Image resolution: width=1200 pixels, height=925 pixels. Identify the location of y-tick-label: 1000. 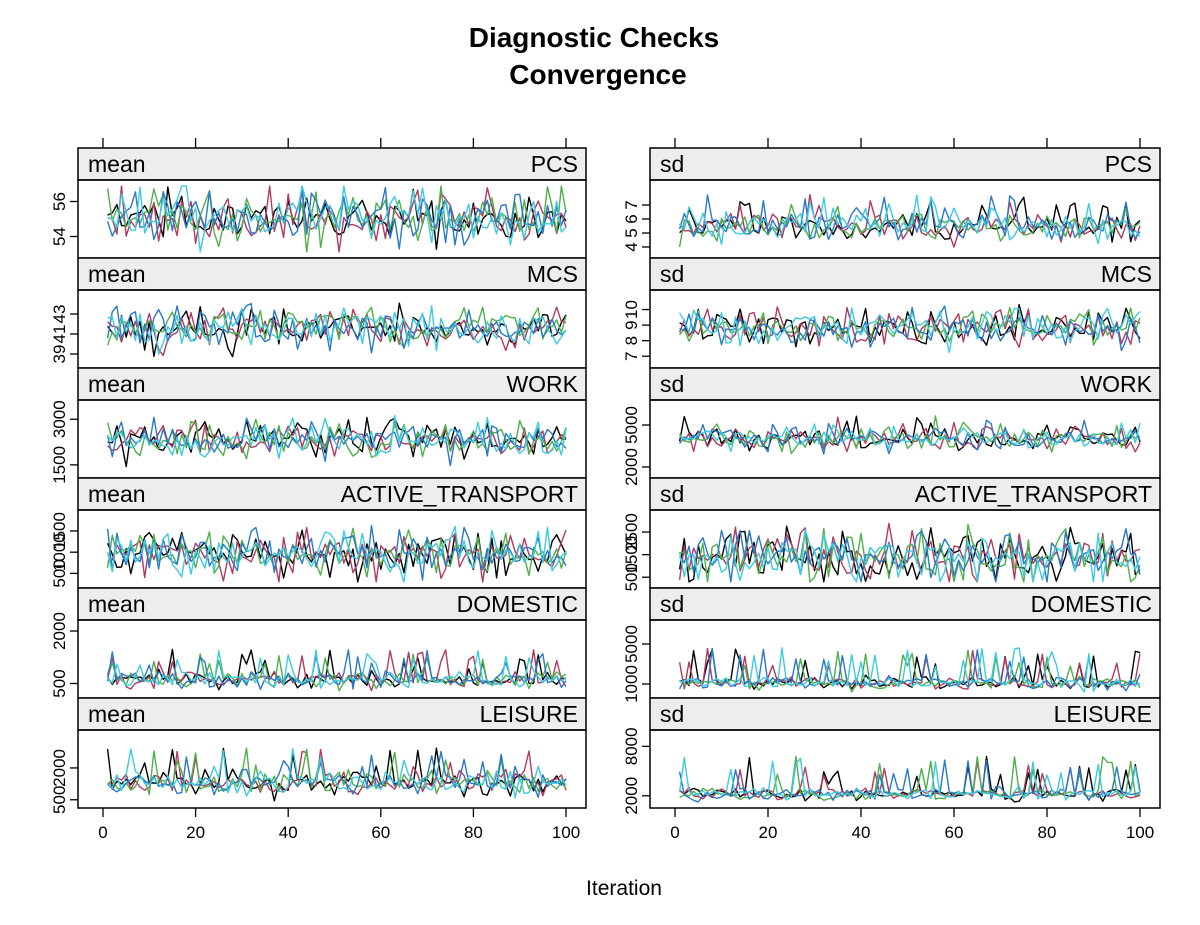
(59, 552).